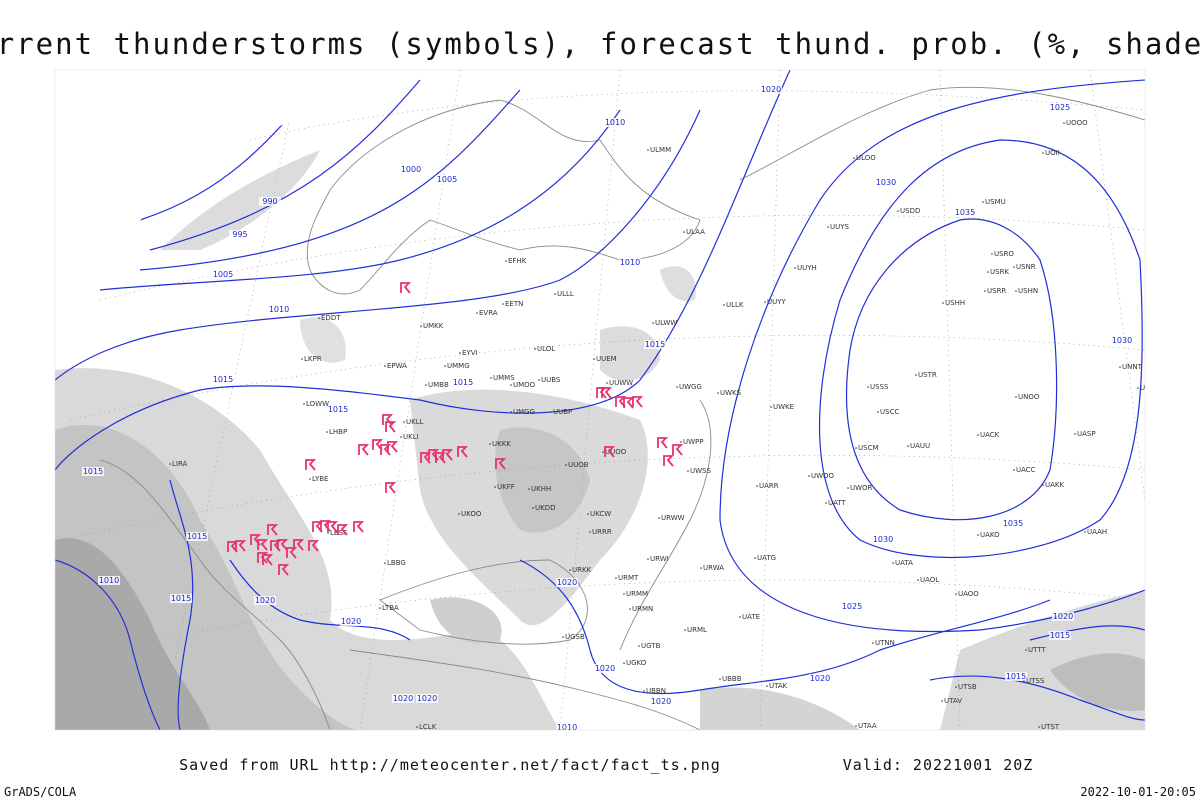 This screenshot has height=800, width=1200. Describe the element at coordinates (396, 563) in the screenshot. I see `station-label: LBBG` at that location.